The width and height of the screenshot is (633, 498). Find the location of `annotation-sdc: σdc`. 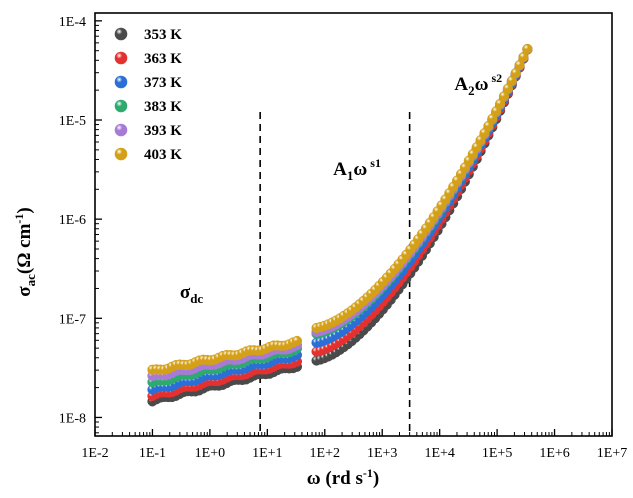

annotation-sdc: σdc is located at coordinates (192, 294).